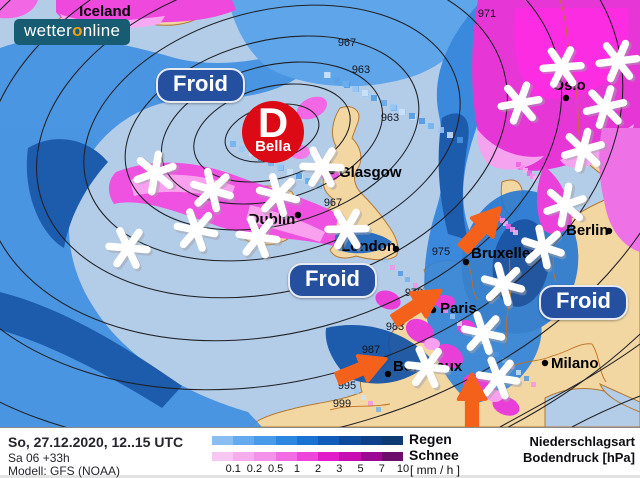 This screenshot has height=478, width=640. Describe the element at coordinates (371, 350) in the screenshot. I see `isobar-label: 987` at that location.